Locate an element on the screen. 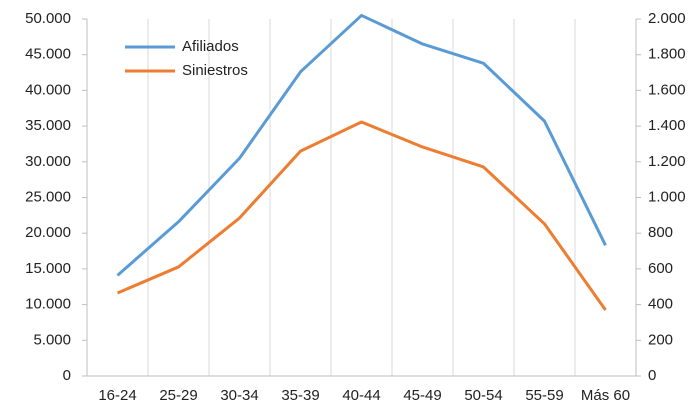 The height and width of the screenshot is (407, 699). x-tick-label: Más 60 is located at coordinates (605, 395).